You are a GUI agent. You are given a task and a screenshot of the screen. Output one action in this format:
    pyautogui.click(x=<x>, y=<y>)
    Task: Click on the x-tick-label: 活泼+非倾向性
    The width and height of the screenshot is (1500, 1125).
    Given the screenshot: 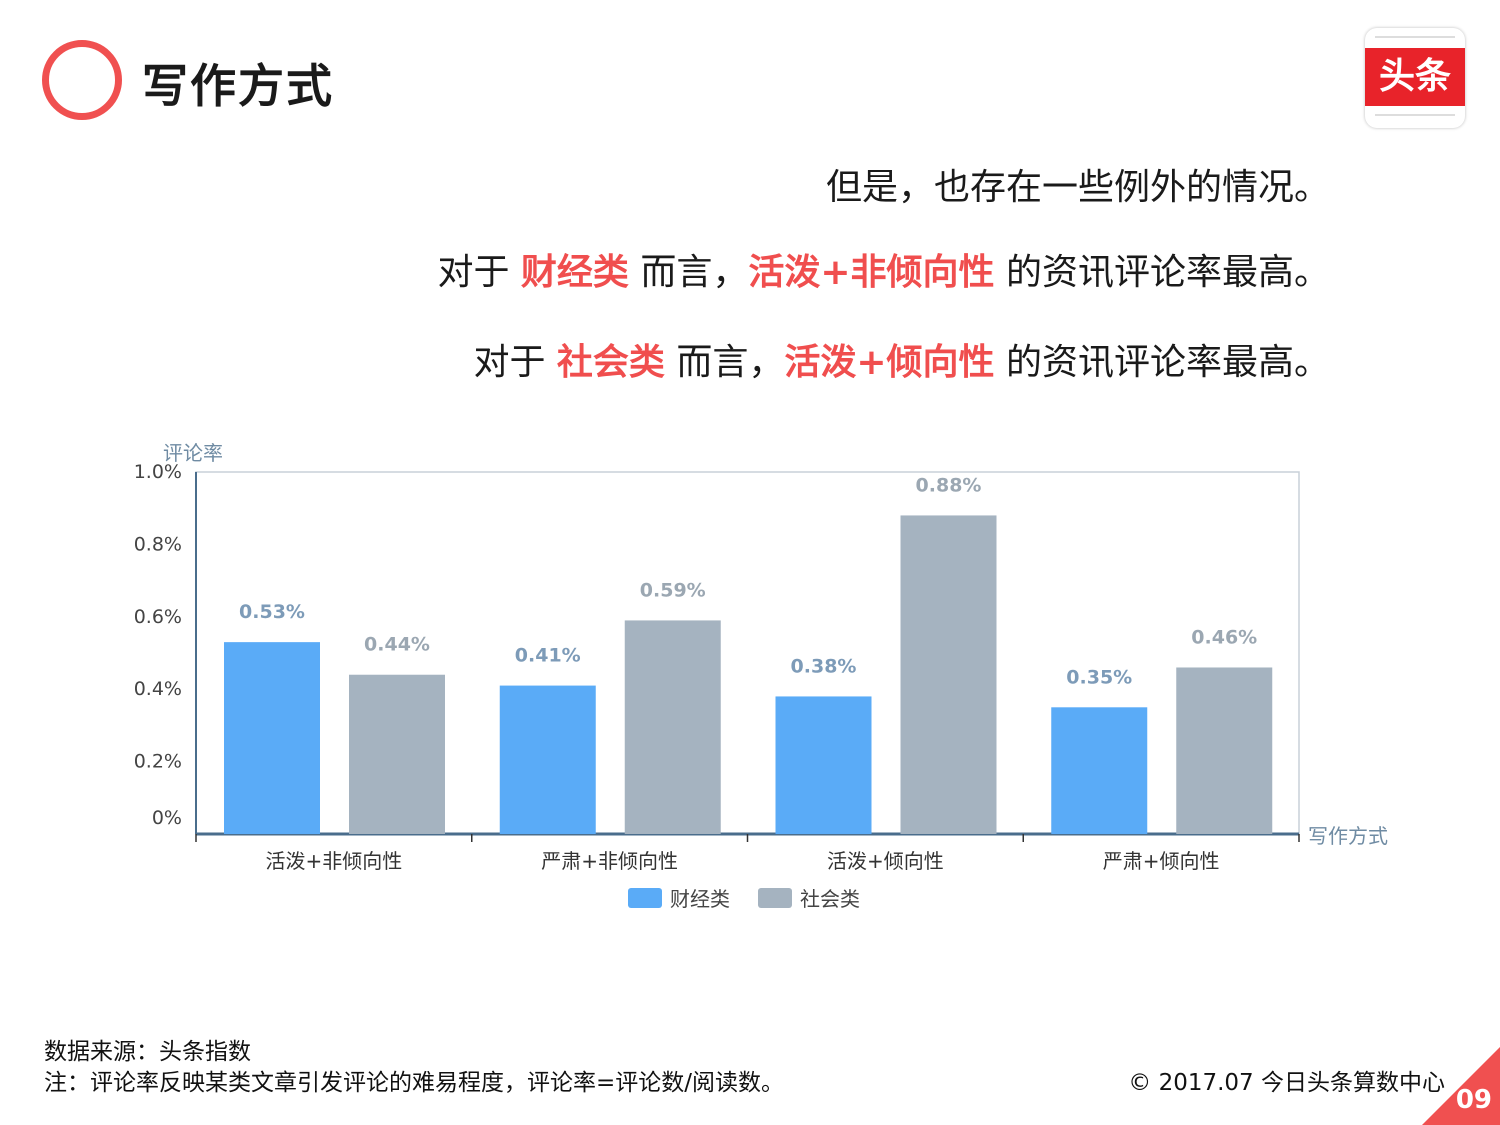 What is the action you would take?
    pyautogui.click(x=333, y=861)
    